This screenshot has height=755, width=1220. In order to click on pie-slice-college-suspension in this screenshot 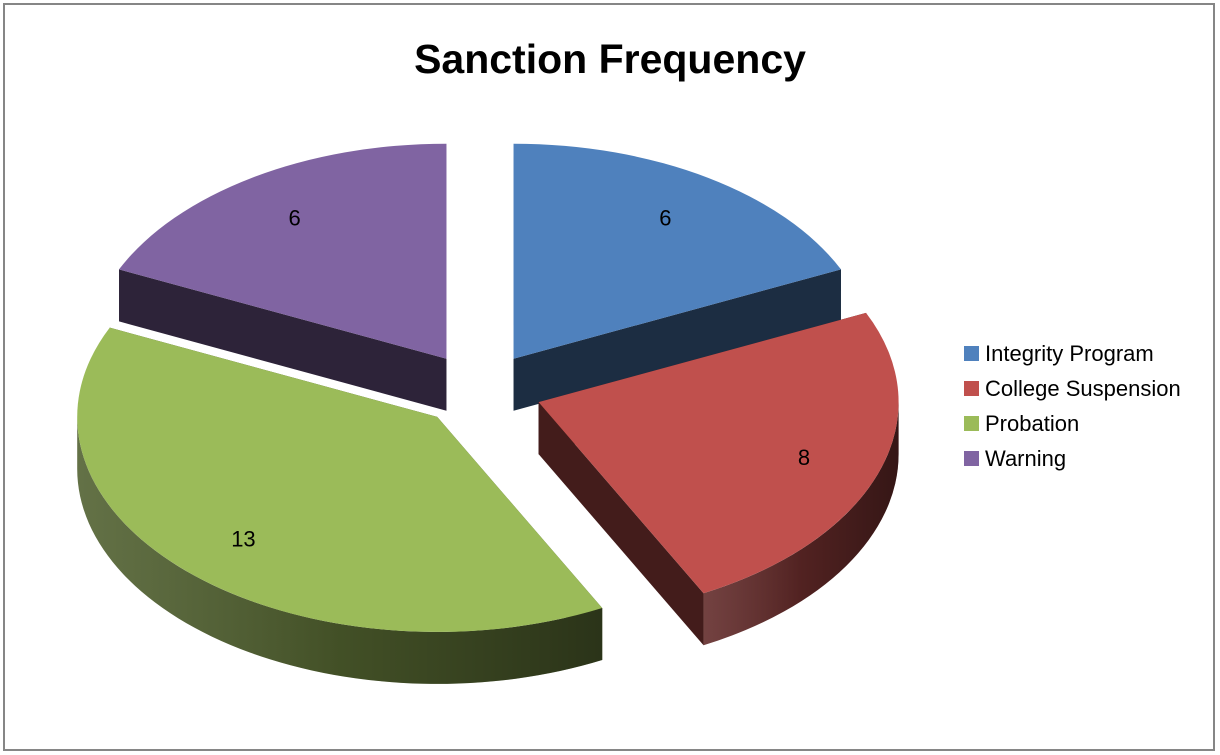, I will do `click(718, 479)`.